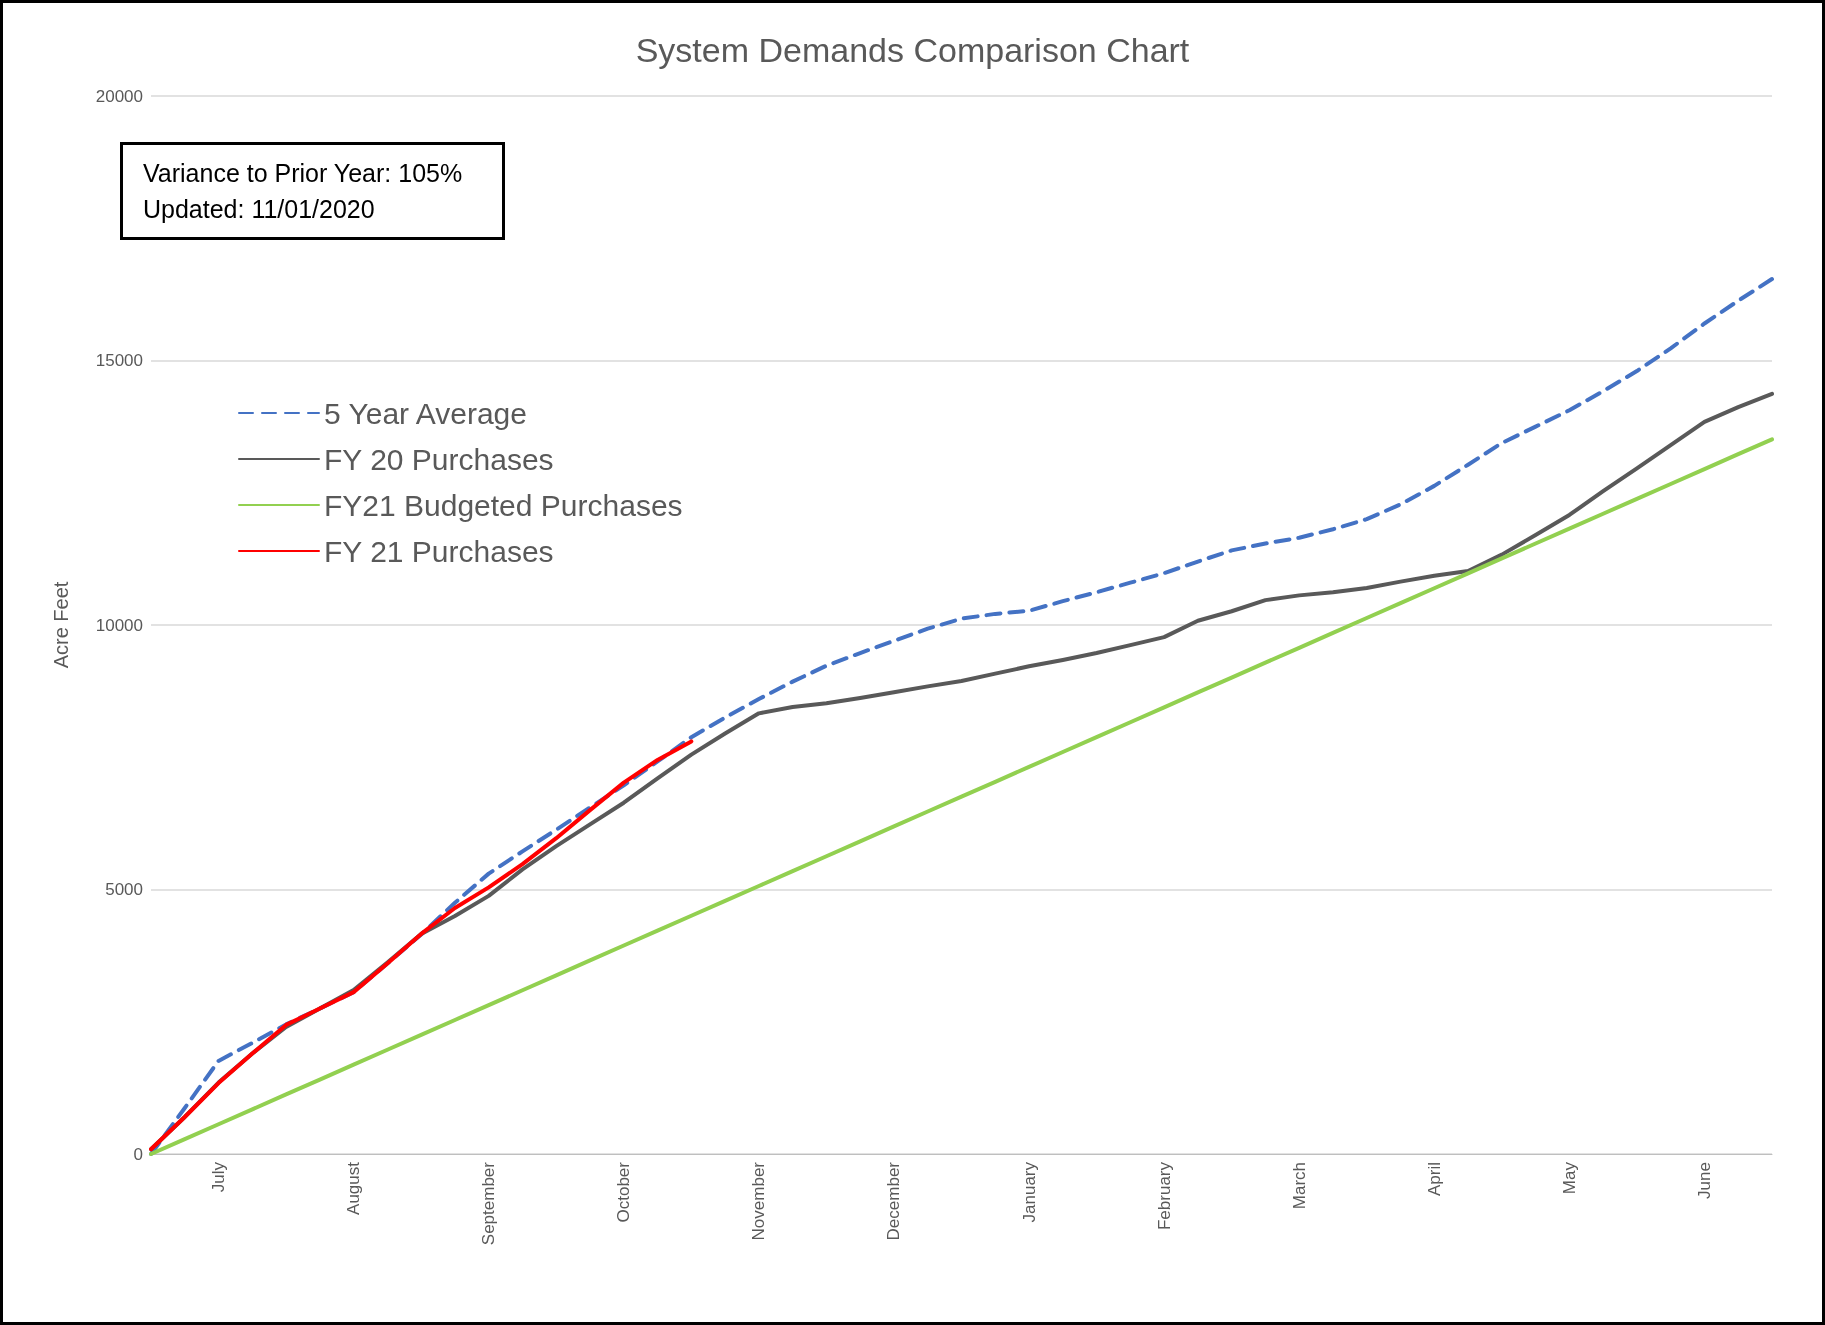 The image size is (1825, 1325). Describe the element at coordinates (1164, 1196) in the screenshot. I see `x-tick-label: February` at that location.